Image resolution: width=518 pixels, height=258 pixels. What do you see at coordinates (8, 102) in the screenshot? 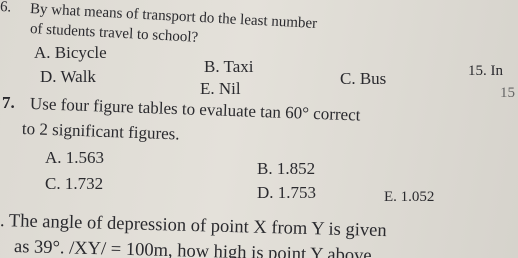
I see `question-number: 7.` at bounding box center [8, 102].